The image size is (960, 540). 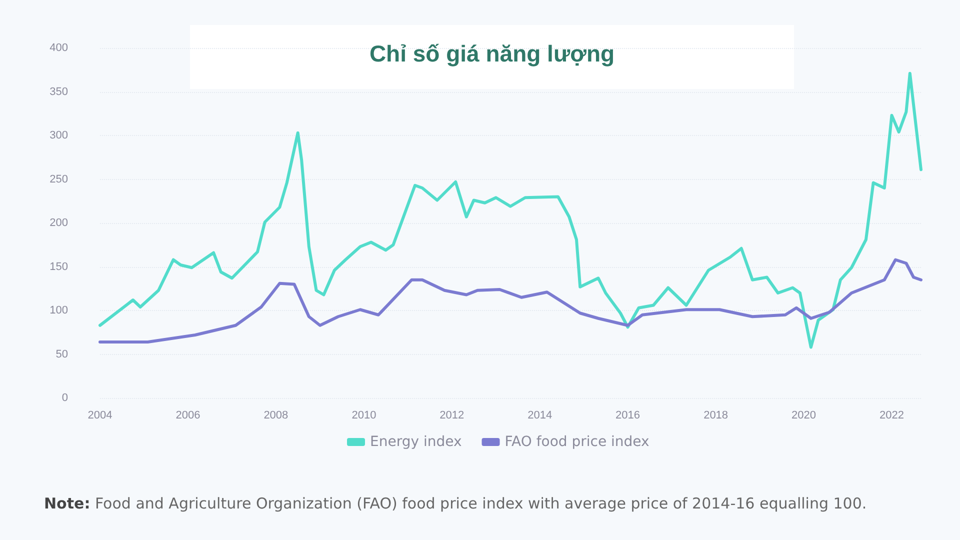 I want to click on y-tick-label: 100, so click(x=59, y=310).